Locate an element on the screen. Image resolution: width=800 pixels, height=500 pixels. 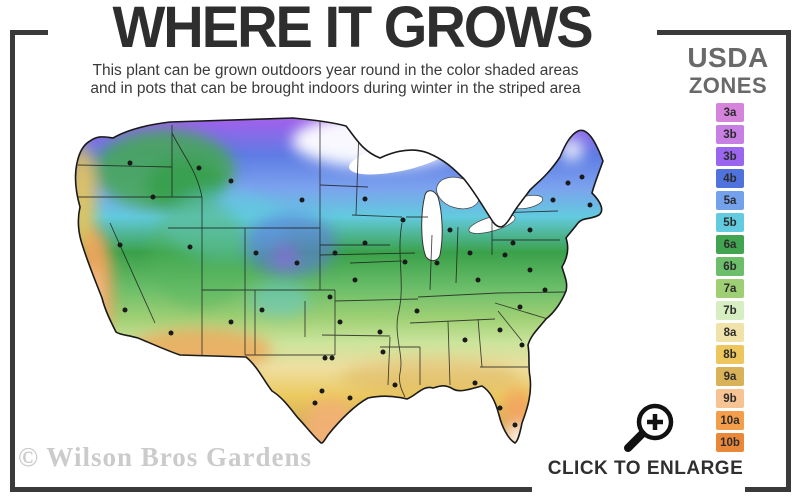
frame-border-bottom-right is located at coordinates (768, 489).